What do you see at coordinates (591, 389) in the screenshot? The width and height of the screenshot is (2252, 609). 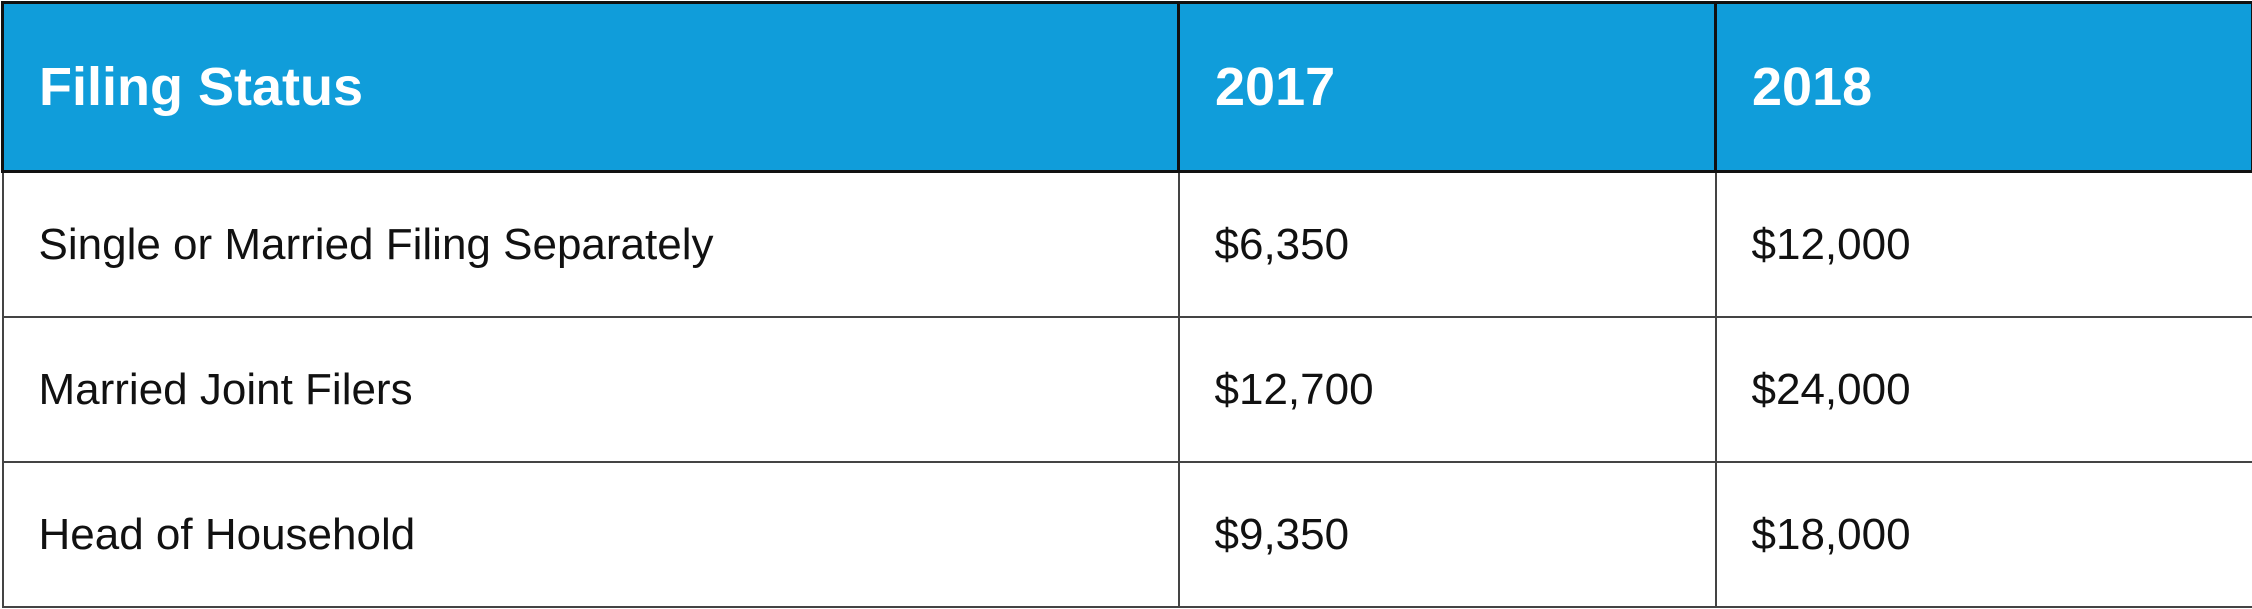 I see `cell-filing-status: Married Joint Filers` at bounding box center [591, 389].